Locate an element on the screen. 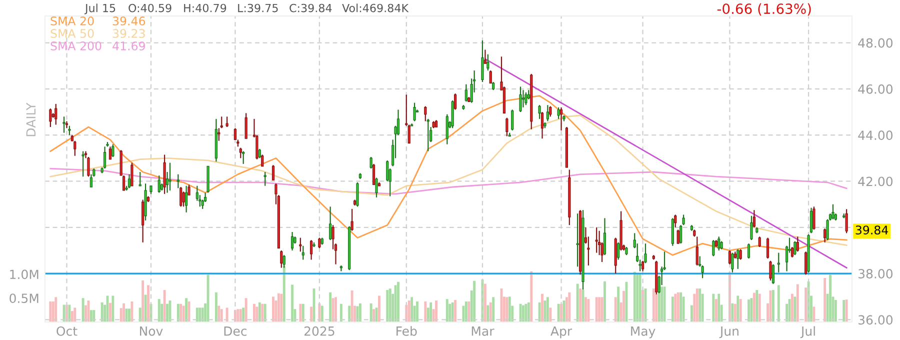 The image size is (900, 340). y-tick-label: 42.00 is located at coordinates (875, 181).